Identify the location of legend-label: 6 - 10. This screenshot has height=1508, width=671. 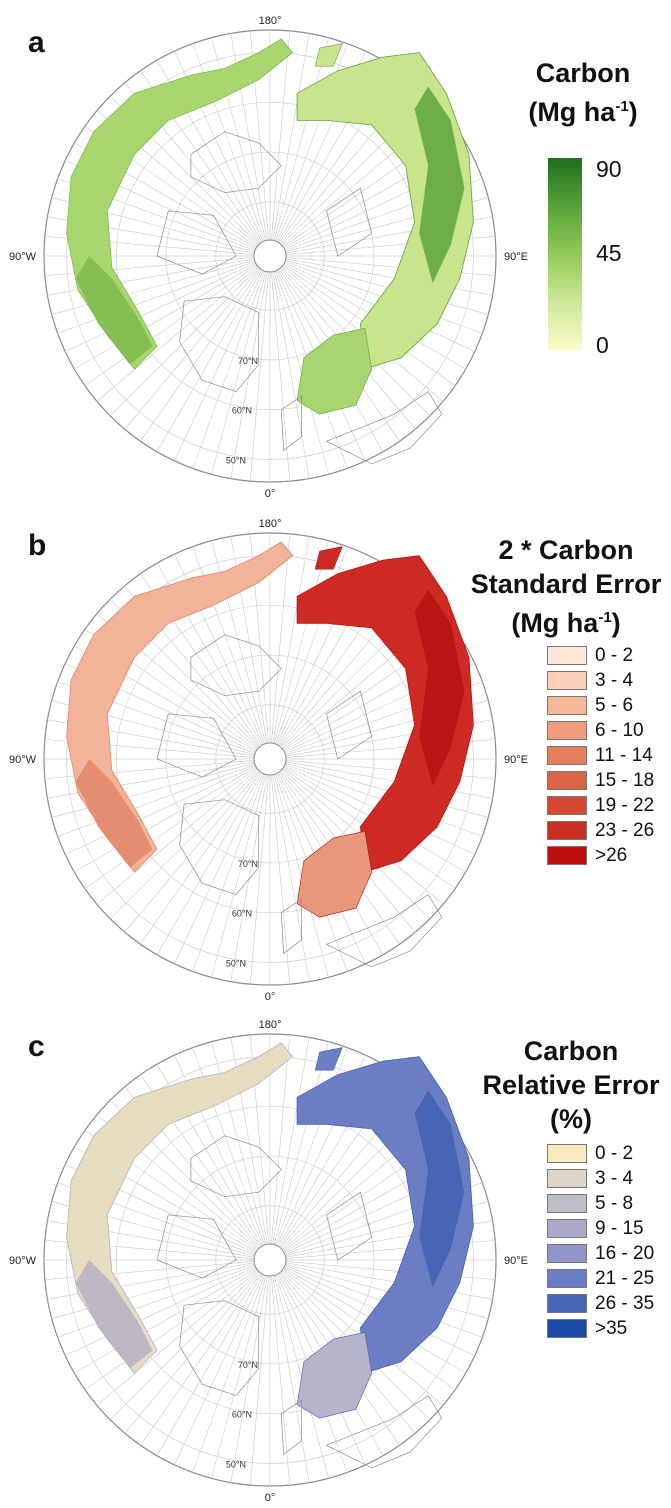
(619, 730).